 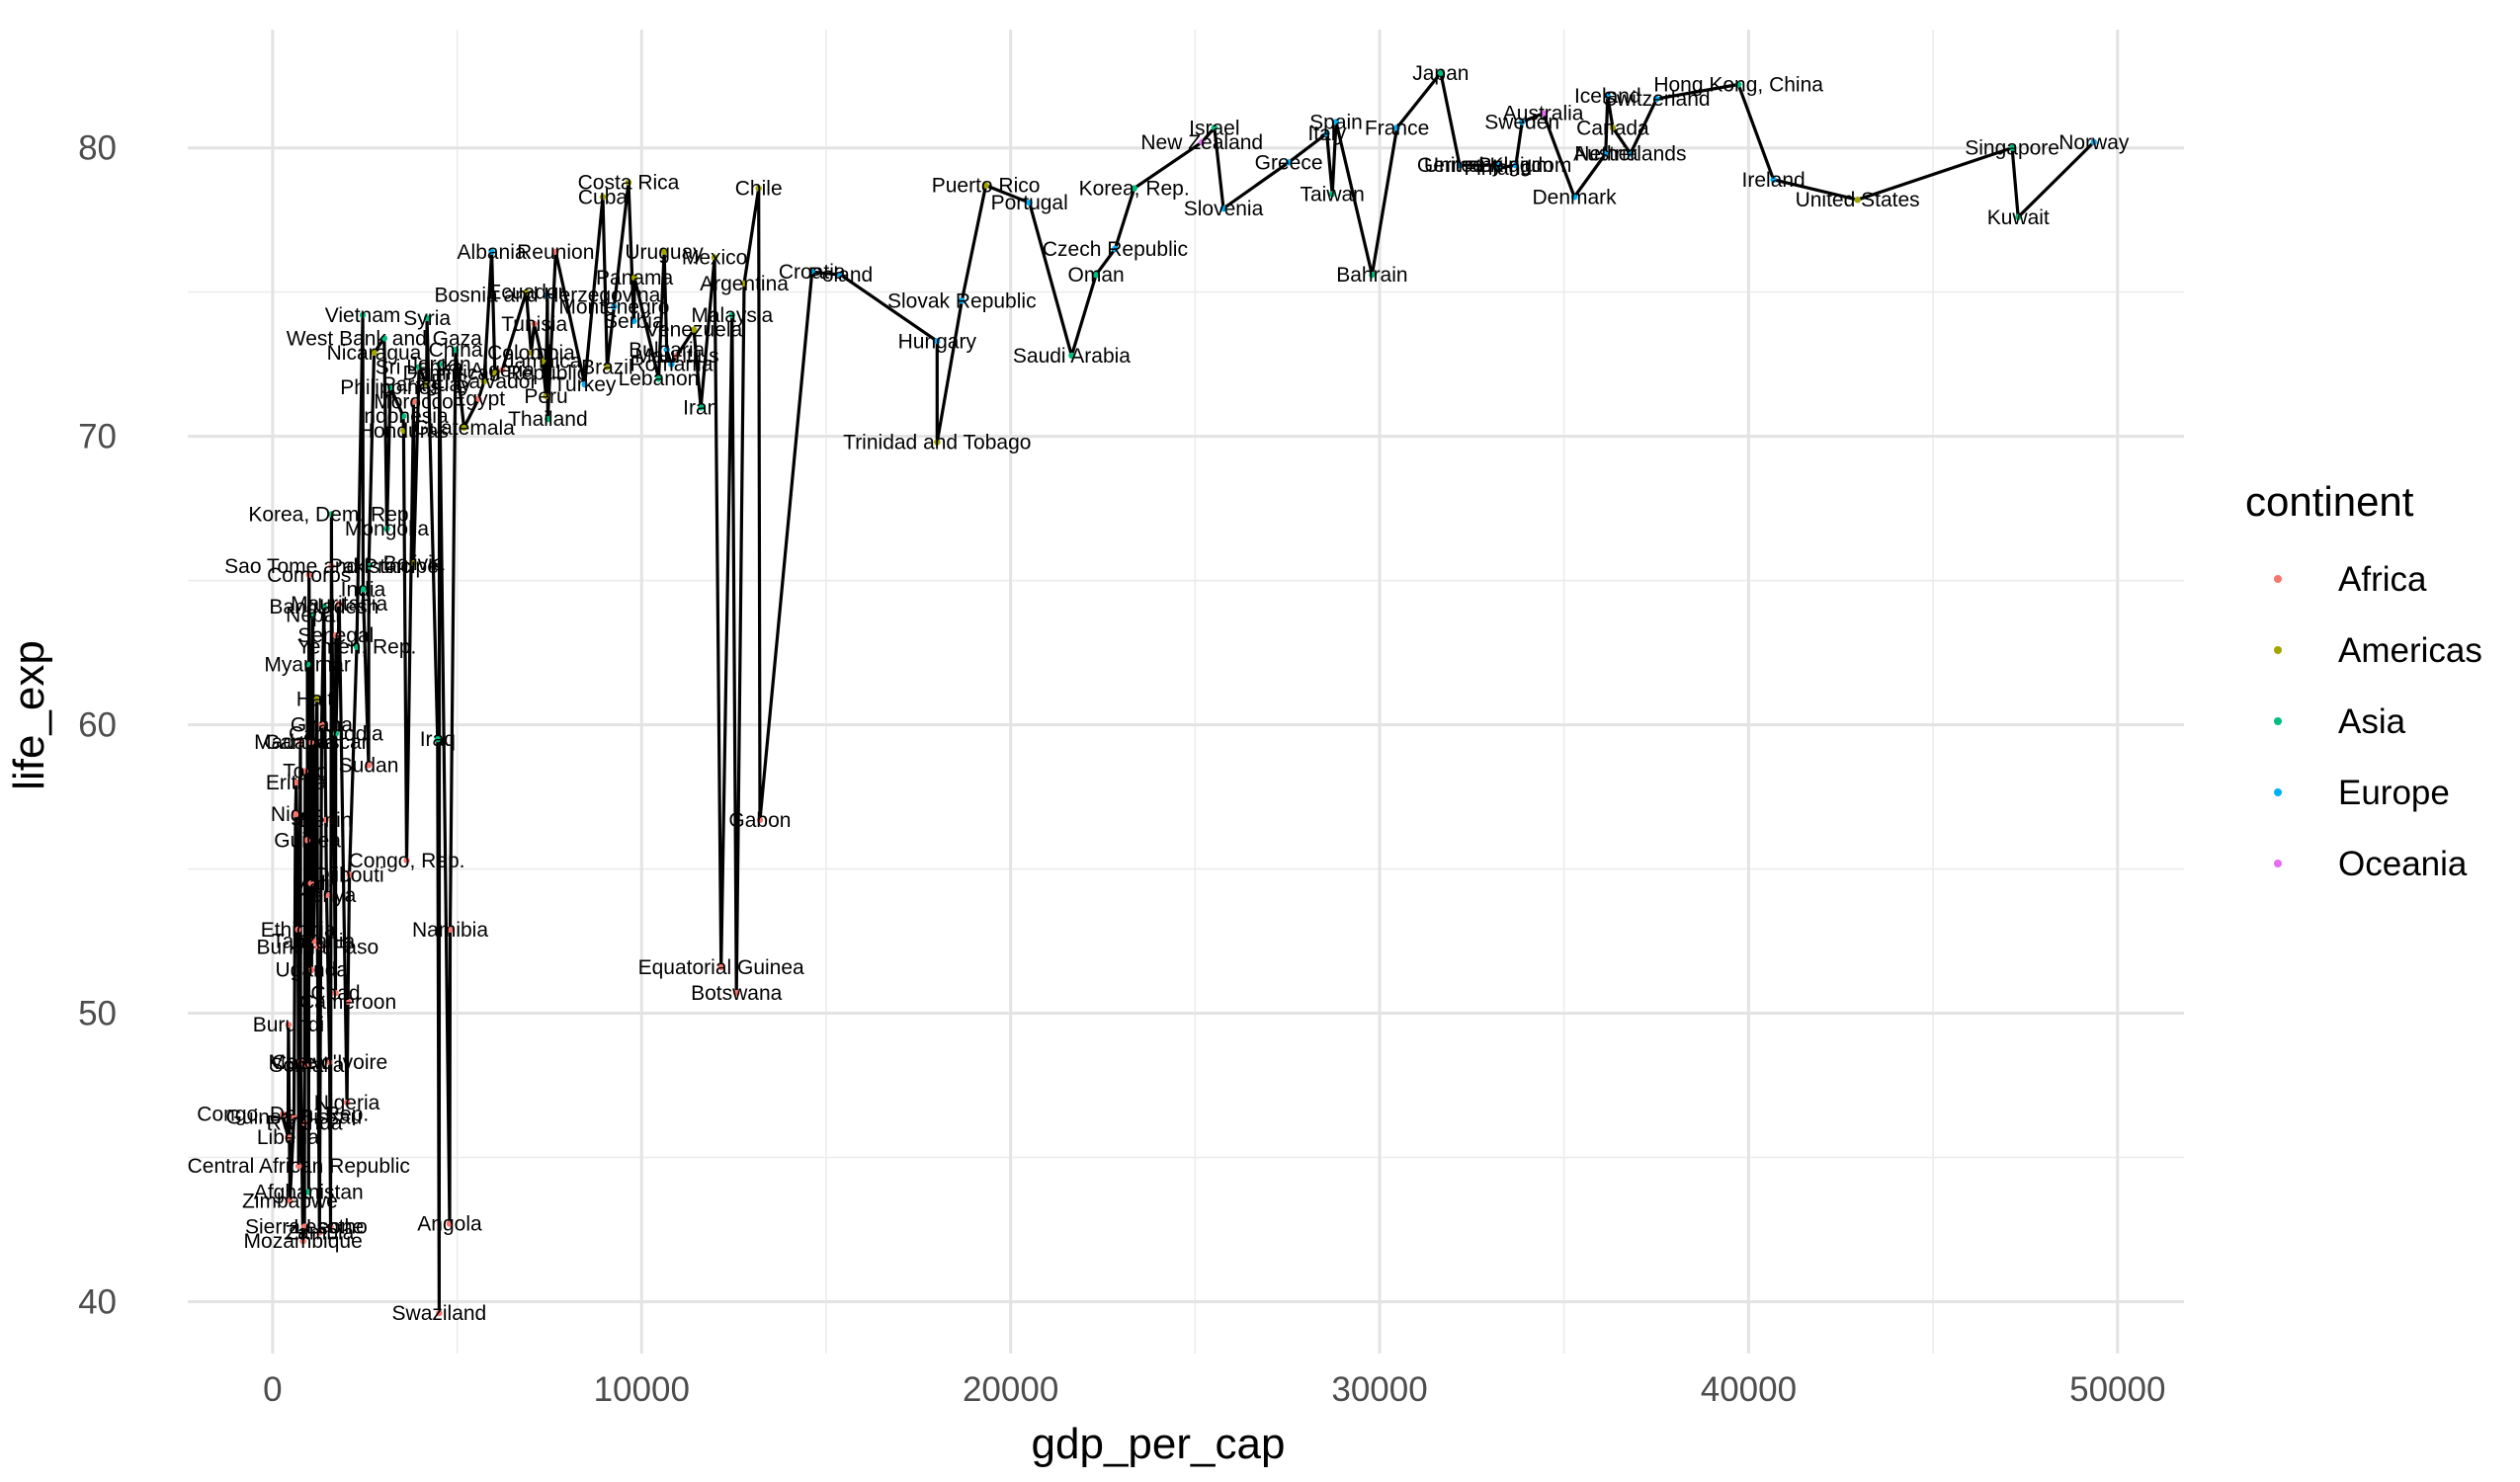 What do you see at coordinates (548, 419) in the screenshot?
I see `point-label: Thailand` at bounding box center [548, 419].